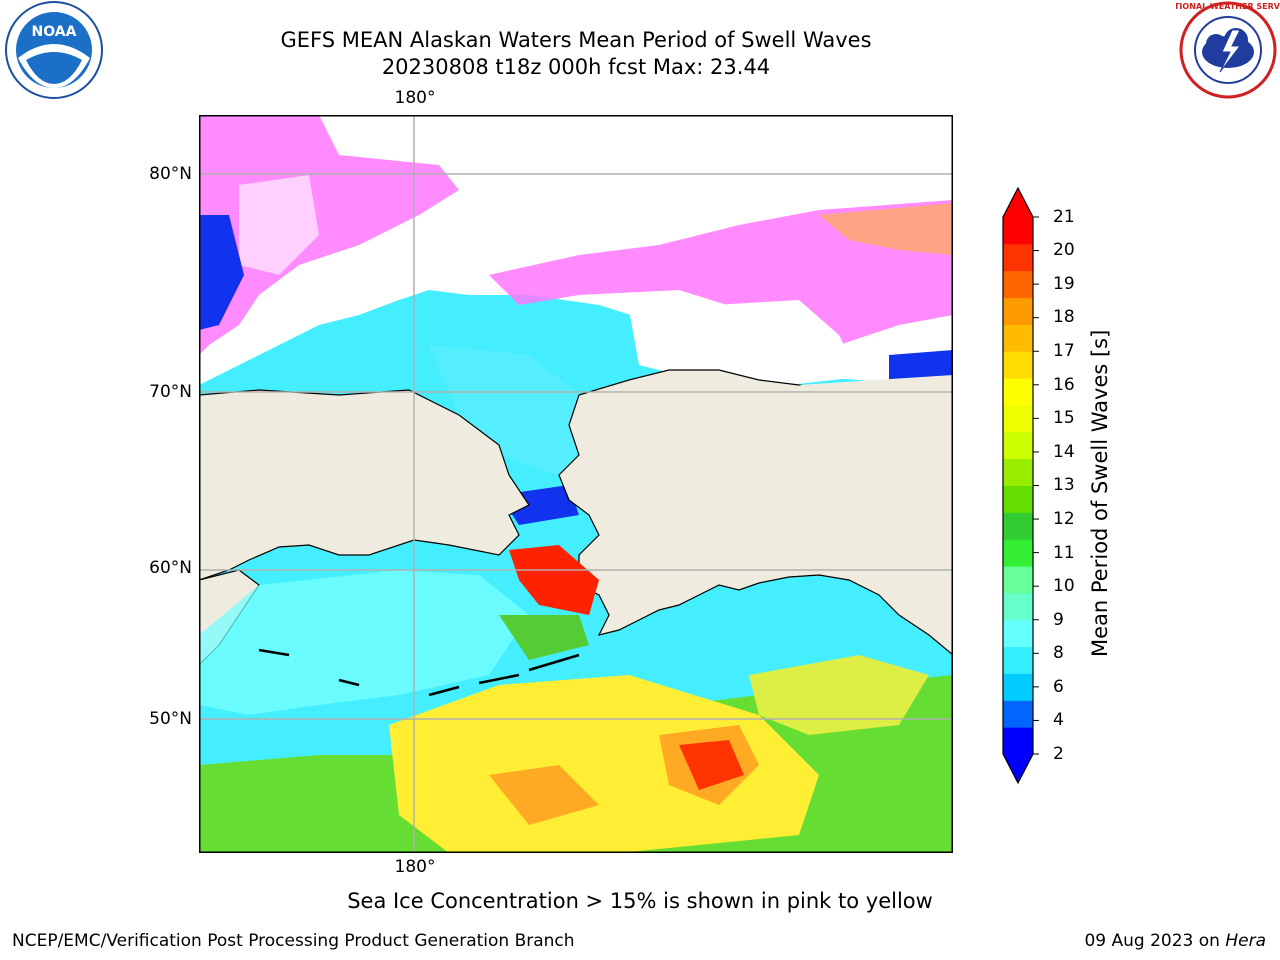 Image resolution: width=1280 pixels, height=960 pixels. Describe the element at coordinates (544, 637) in the screenshot. I see `bristol-green` at that location.